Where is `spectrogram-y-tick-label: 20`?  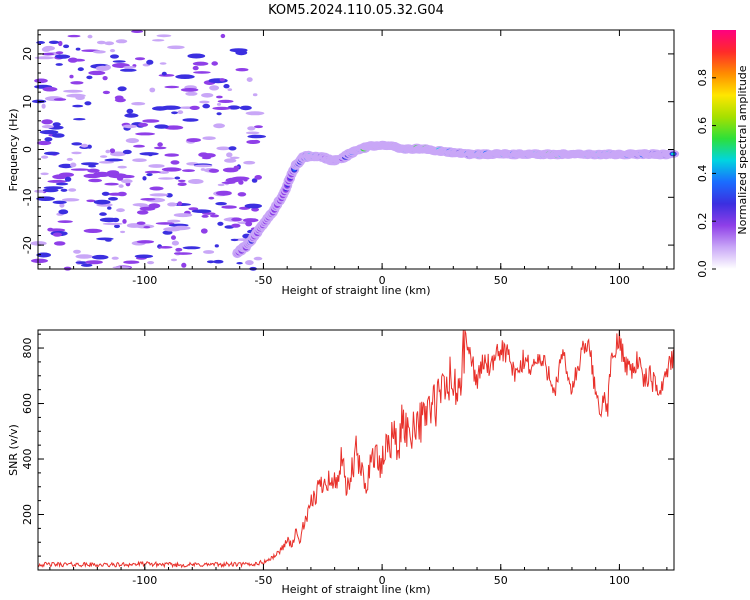 spectrogram-y-tick-label: 20 is located at coordinates (27, 54).